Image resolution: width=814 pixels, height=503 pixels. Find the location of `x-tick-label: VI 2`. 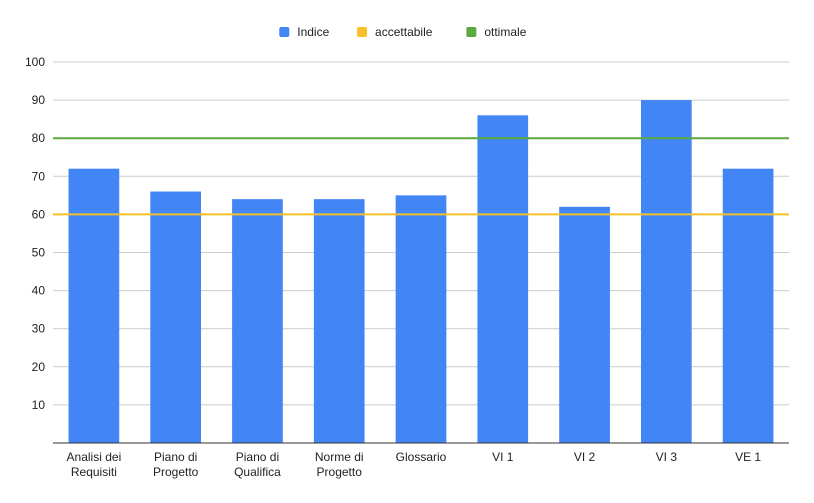

x-tick-label: VI 2 is located at coordinates (585, 457).